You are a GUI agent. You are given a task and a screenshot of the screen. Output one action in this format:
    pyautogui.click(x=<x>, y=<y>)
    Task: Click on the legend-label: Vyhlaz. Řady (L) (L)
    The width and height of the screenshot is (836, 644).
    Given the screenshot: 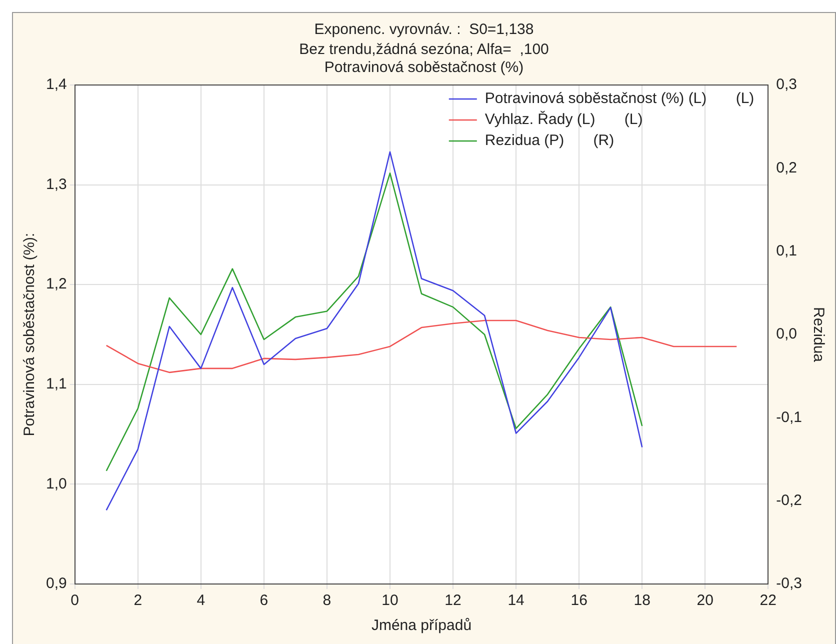 What is the action you would take?
    pyautogui.click(x=563, y=119)
    